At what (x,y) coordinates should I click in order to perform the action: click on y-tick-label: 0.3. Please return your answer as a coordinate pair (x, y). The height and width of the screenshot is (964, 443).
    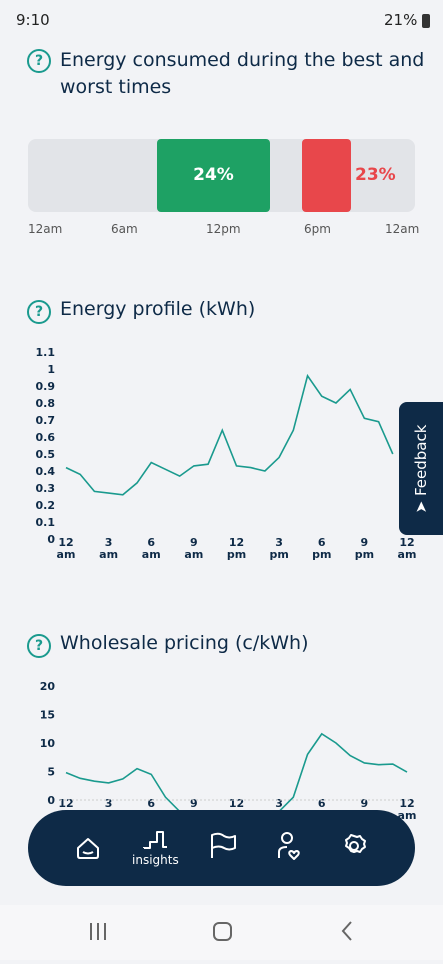
    Looking at the image, I should click on (46, 488).